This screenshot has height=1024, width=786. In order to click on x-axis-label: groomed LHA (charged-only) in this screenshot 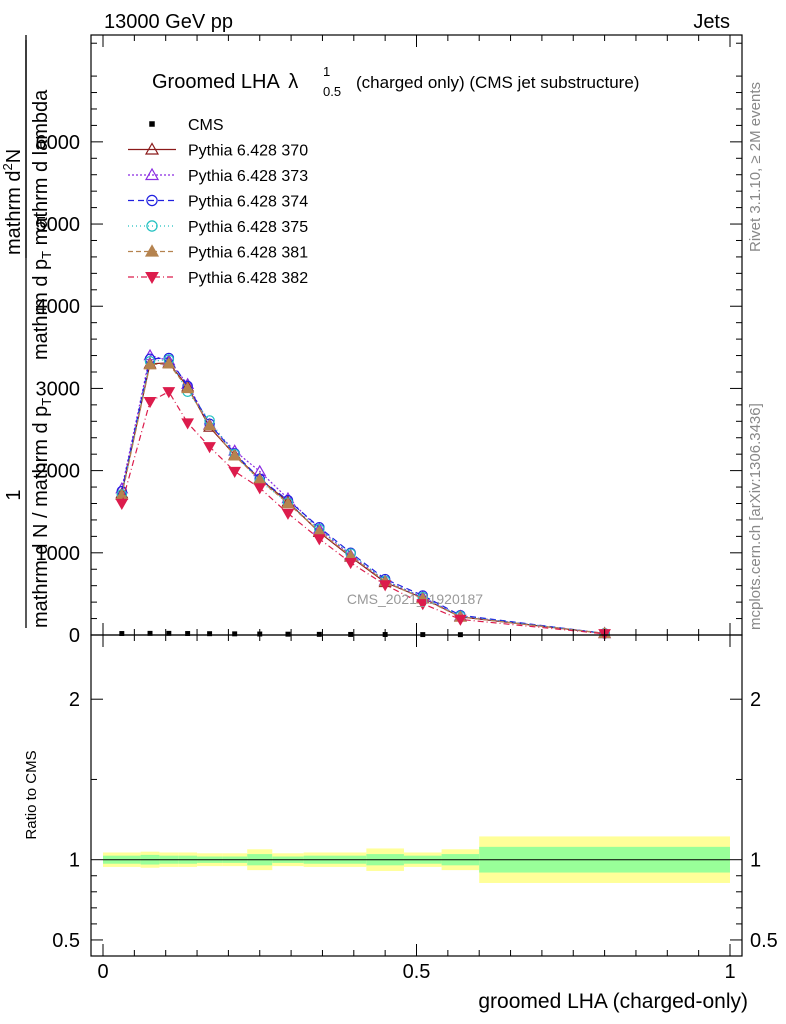, I will do `click(613, 1001)`.